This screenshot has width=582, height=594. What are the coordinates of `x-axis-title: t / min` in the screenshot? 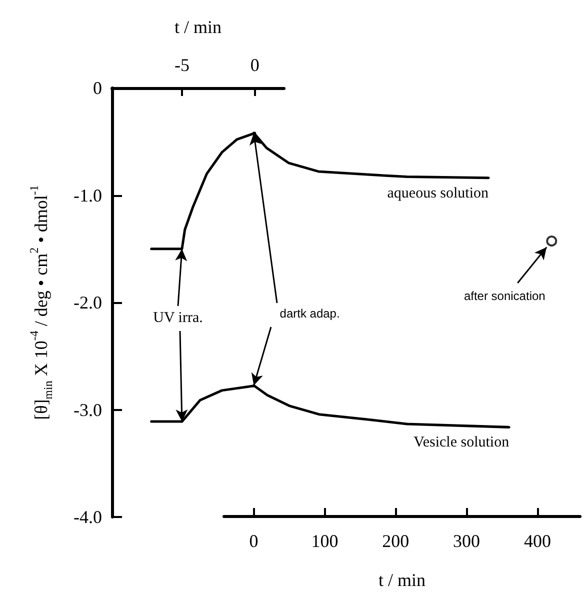 It's located at (402, 580).